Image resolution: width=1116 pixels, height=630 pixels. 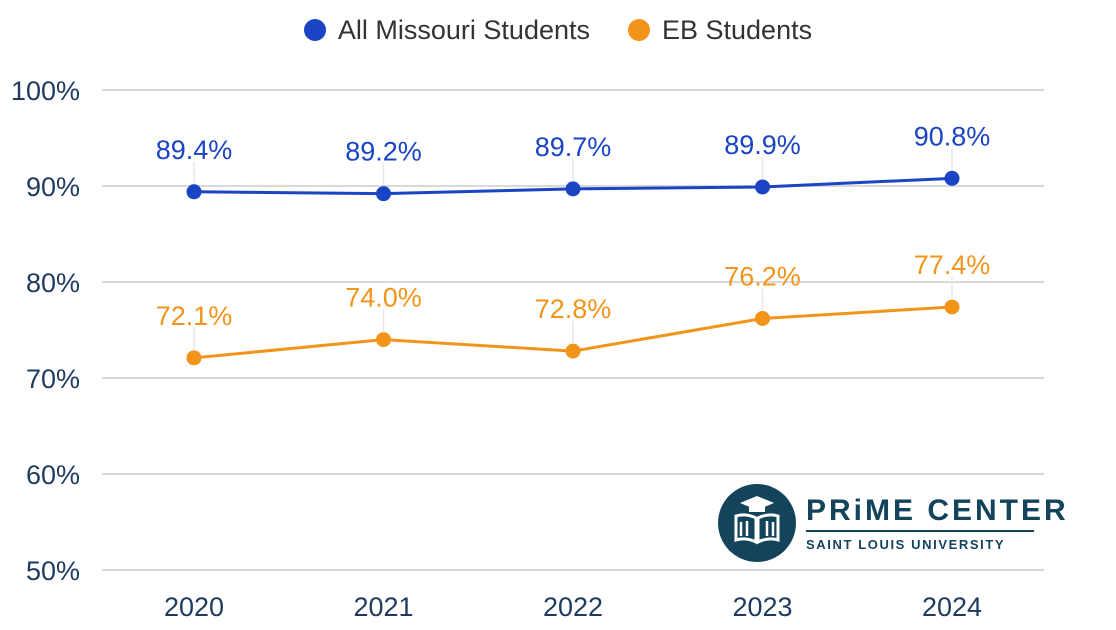 I want to click on data-label-all-missouri: 89.9%, so click(x=762, y=145).